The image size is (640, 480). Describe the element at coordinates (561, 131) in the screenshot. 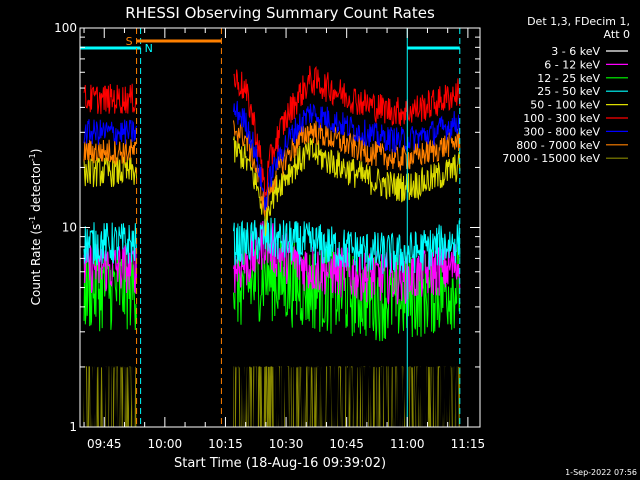

I see `legend-label-300-800-kev: 300 - 800 keV` at that location.